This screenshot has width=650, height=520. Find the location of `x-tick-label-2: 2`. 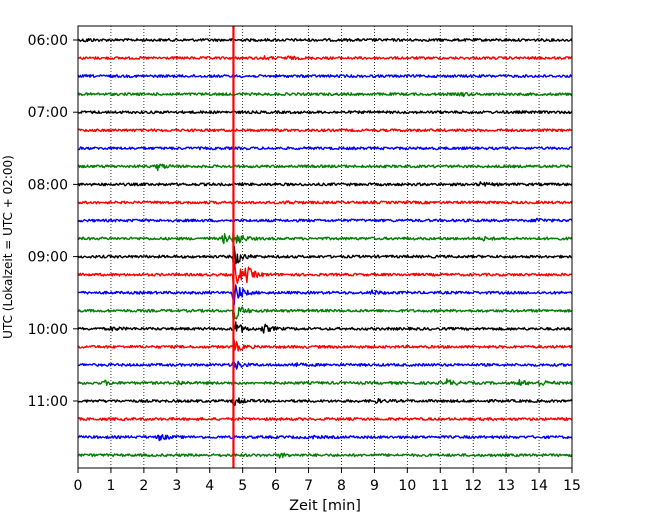

x-tick-label-2: 2 is located at coordinates (143, 486).